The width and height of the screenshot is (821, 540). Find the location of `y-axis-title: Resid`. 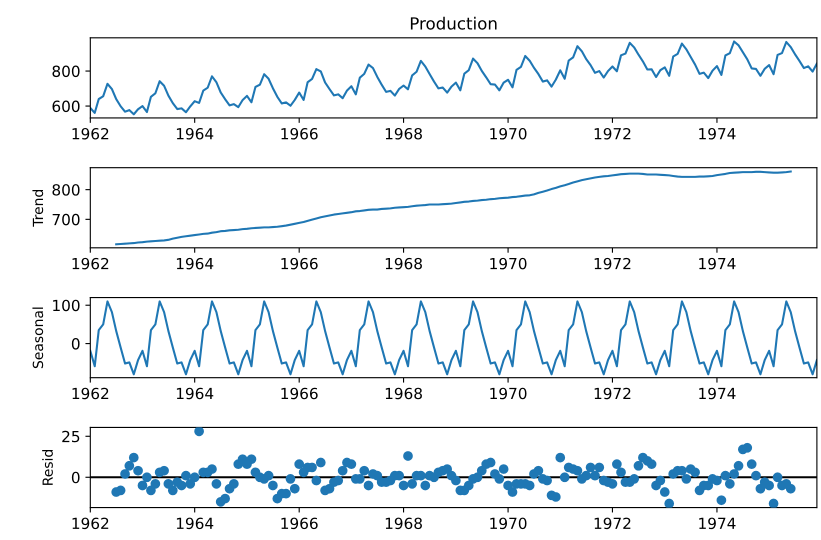

y-axis-title: Resid is located at coordinates (47, 467).